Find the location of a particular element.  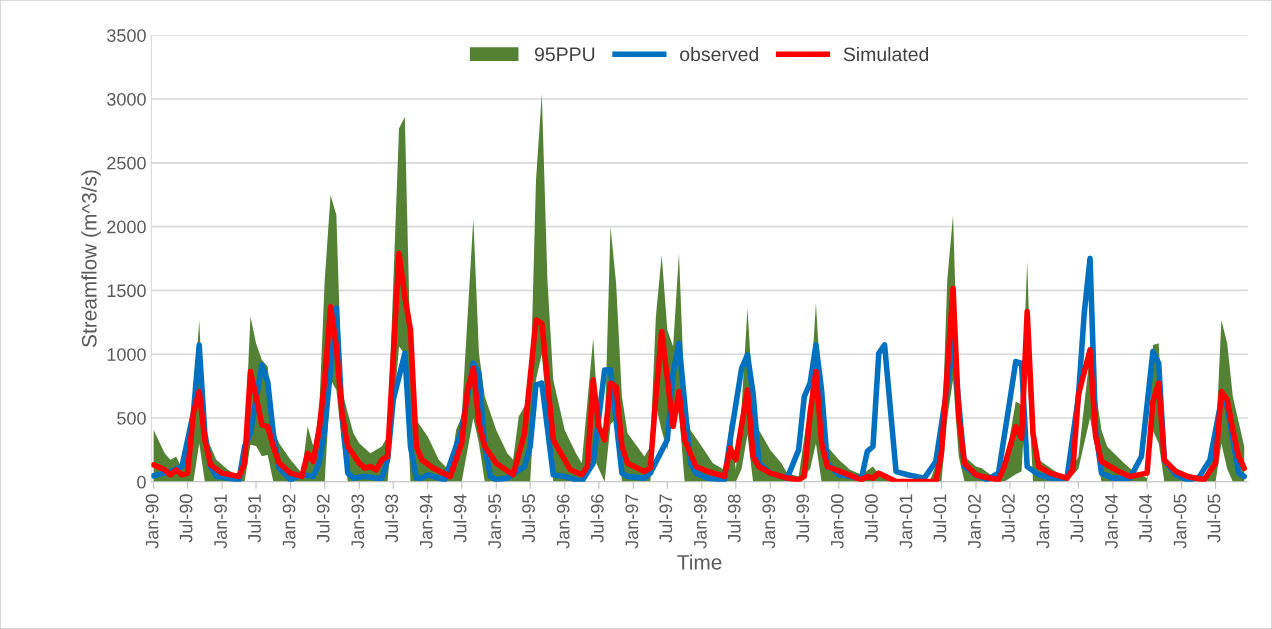

x-tick-label: Jul-98 is located at coordinates (734, 518).